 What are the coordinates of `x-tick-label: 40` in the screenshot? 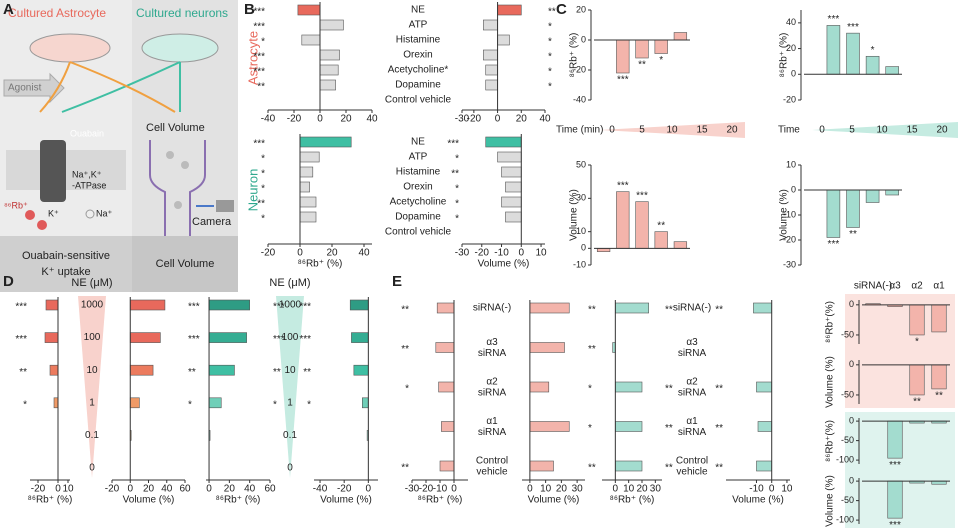 It's located at (545, 119).